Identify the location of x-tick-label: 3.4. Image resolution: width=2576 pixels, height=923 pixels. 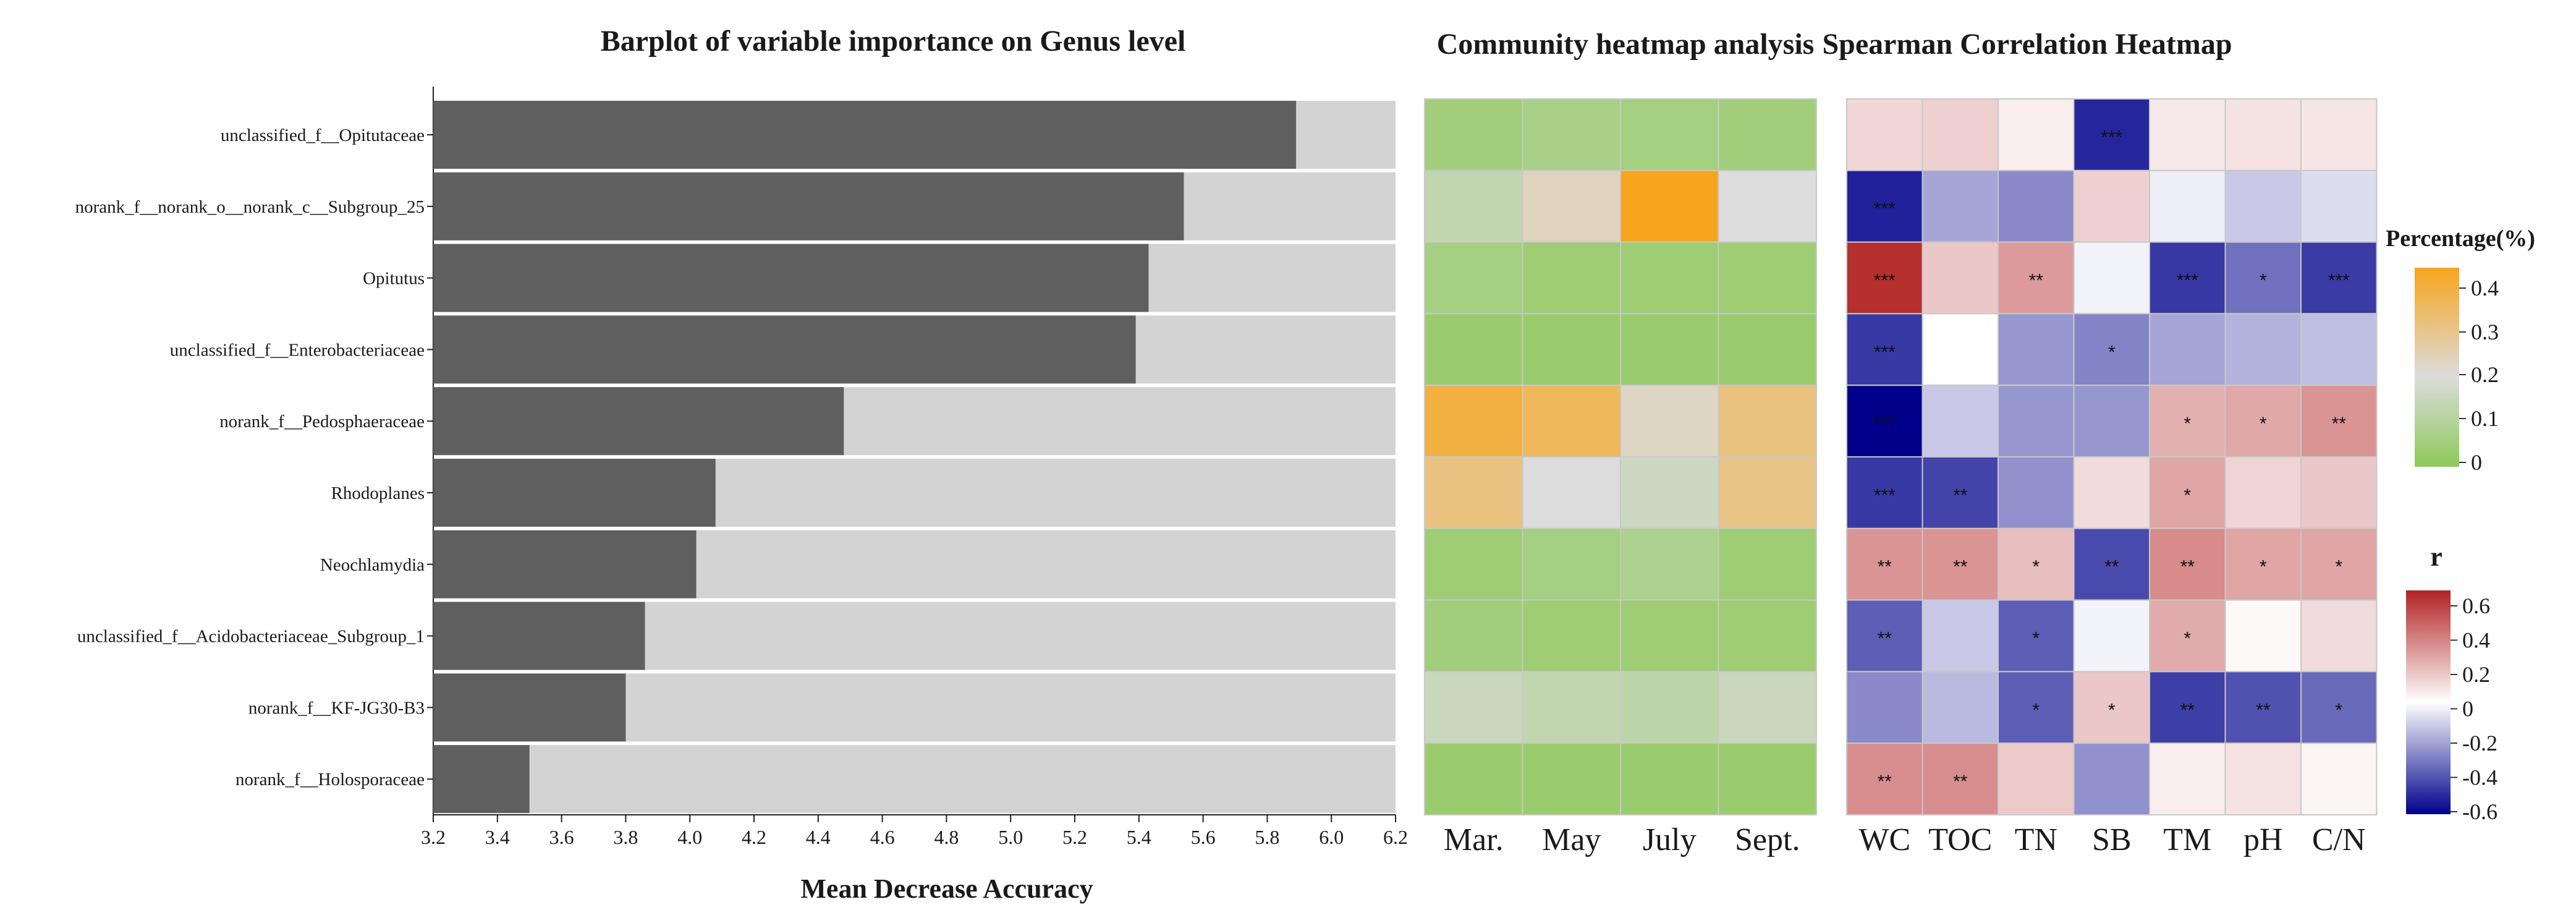
(497, 837).